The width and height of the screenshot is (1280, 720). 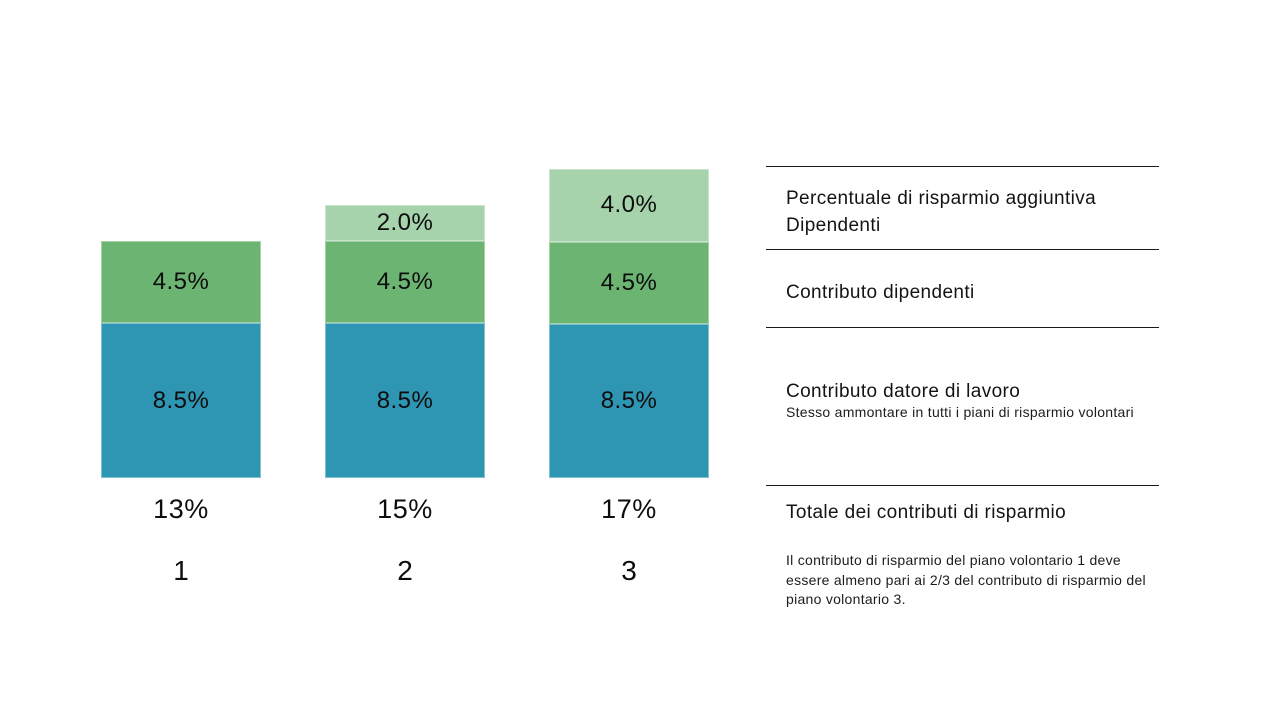 I want to click on legend-item-employer-contribution: Contributo datore di lavoro, so click(x=903, y=391).